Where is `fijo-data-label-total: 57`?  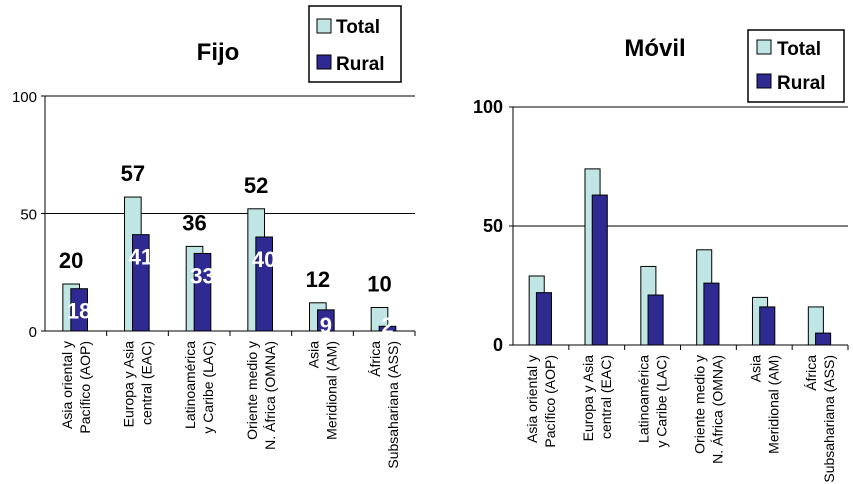
fijo-data-label-total: 57 is located at coordinates (133, 173).